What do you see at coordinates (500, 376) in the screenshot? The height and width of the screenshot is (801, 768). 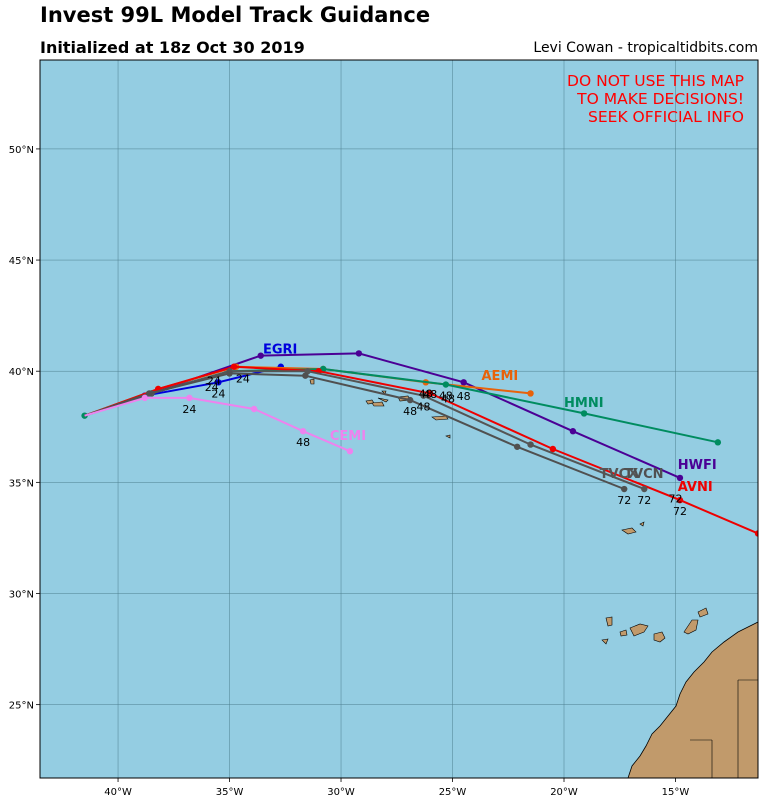 I see `model-label-aemi: AEMI` at bounding box center [500, 376].